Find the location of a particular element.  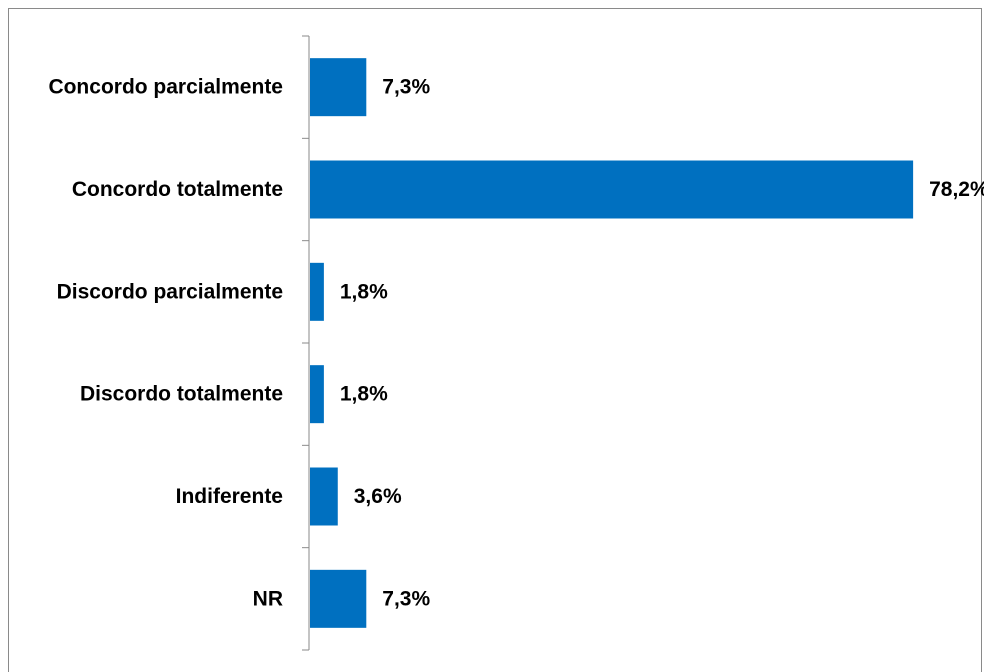

data-label: 3,6% is located at coordinates (378, 496).